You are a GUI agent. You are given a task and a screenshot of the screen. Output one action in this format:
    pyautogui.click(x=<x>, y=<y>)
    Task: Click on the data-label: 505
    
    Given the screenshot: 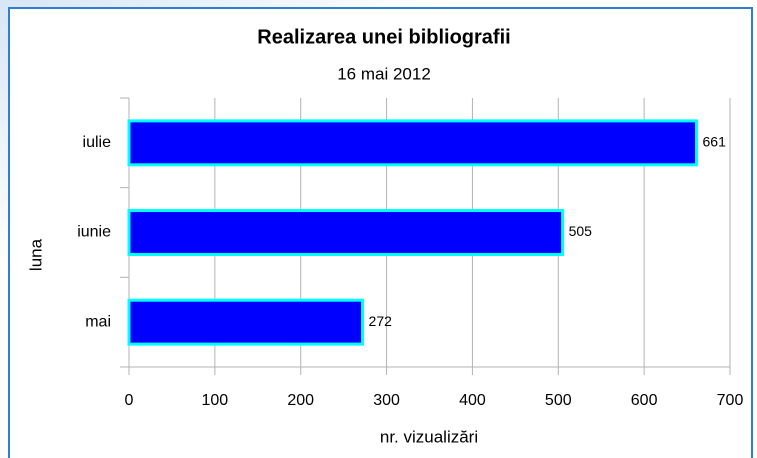 What is the action you would take?
    pyautogui.click(x=581, y=231)
    